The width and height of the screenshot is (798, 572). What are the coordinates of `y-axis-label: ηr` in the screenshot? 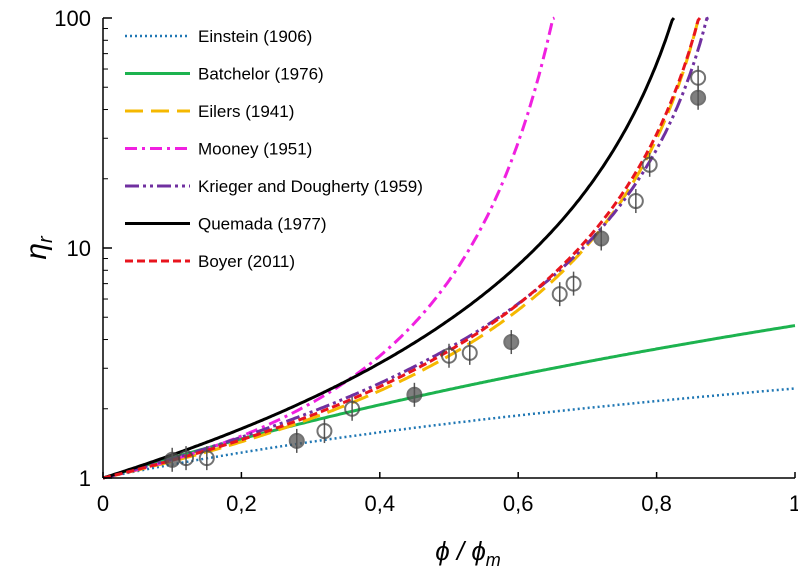 It's located at (38, 247).